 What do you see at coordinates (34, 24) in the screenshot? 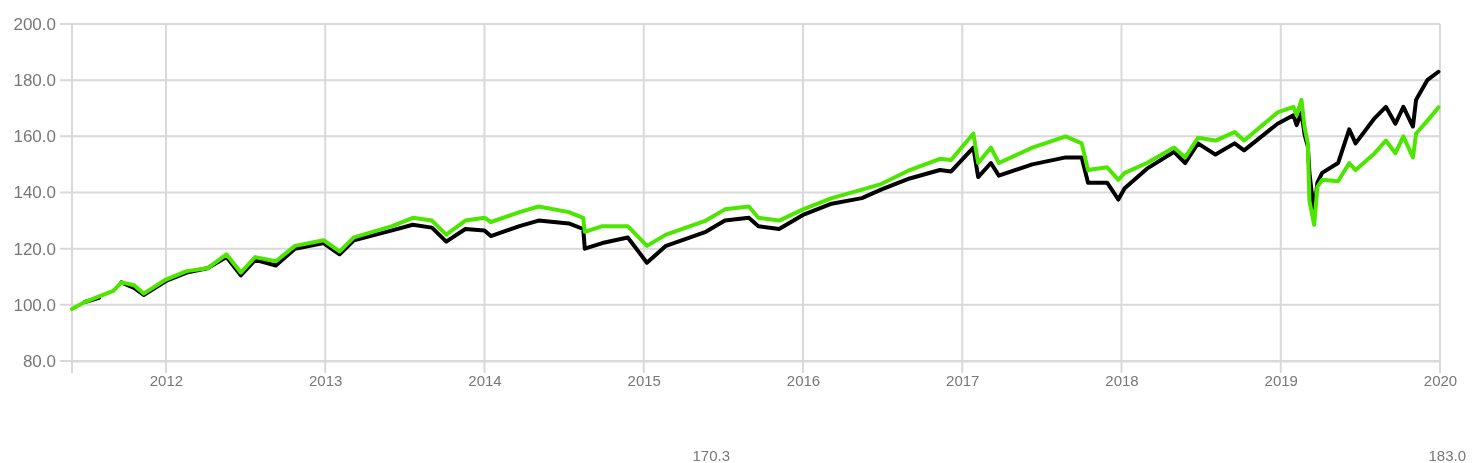
I see `y-tick-label: 200.0` at bounding box center [34, 24].